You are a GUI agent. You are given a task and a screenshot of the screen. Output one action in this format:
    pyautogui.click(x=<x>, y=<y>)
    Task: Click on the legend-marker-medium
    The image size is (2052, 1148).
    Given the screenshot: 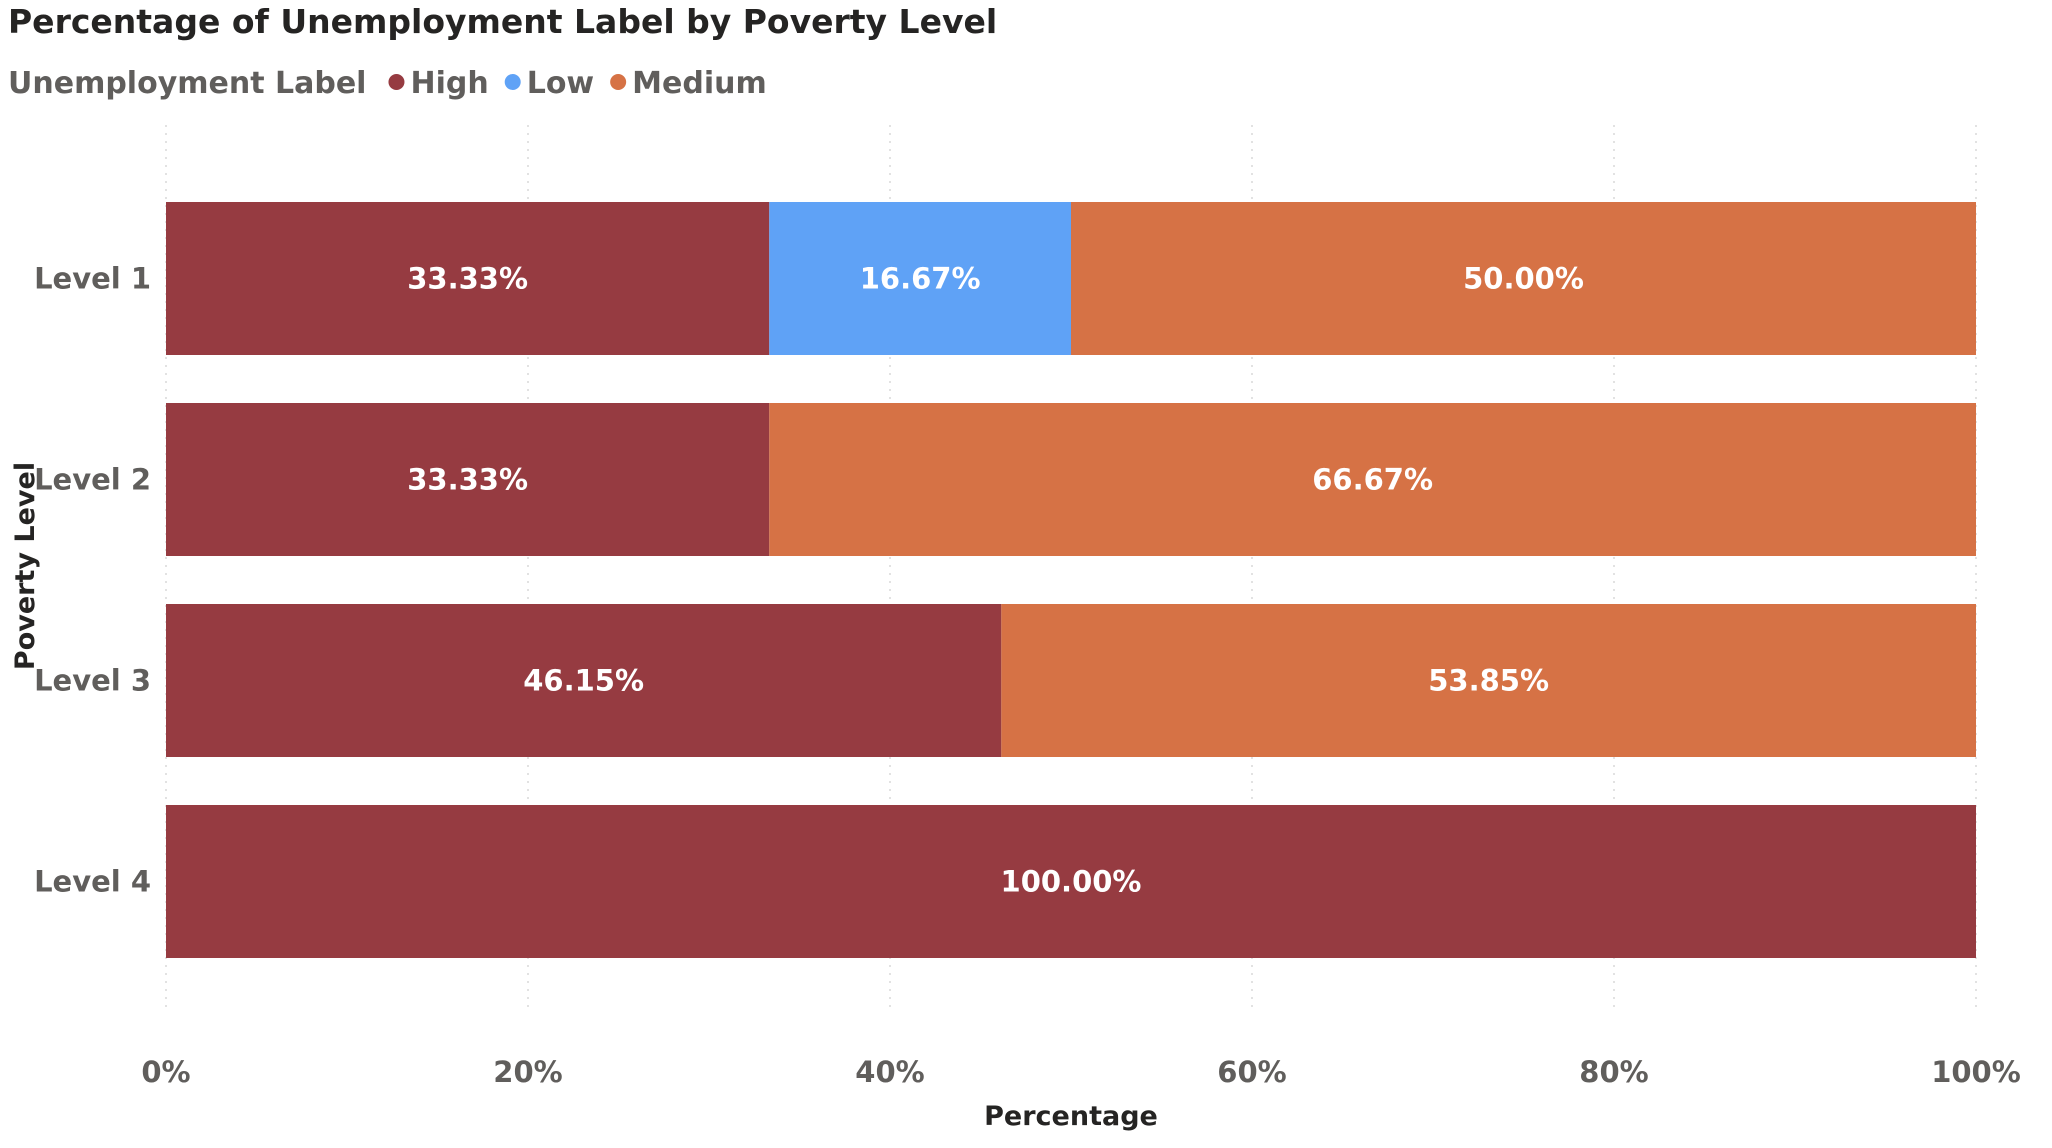 What is the action you would take?
    pyautogui.click(x=618, y=82)
    